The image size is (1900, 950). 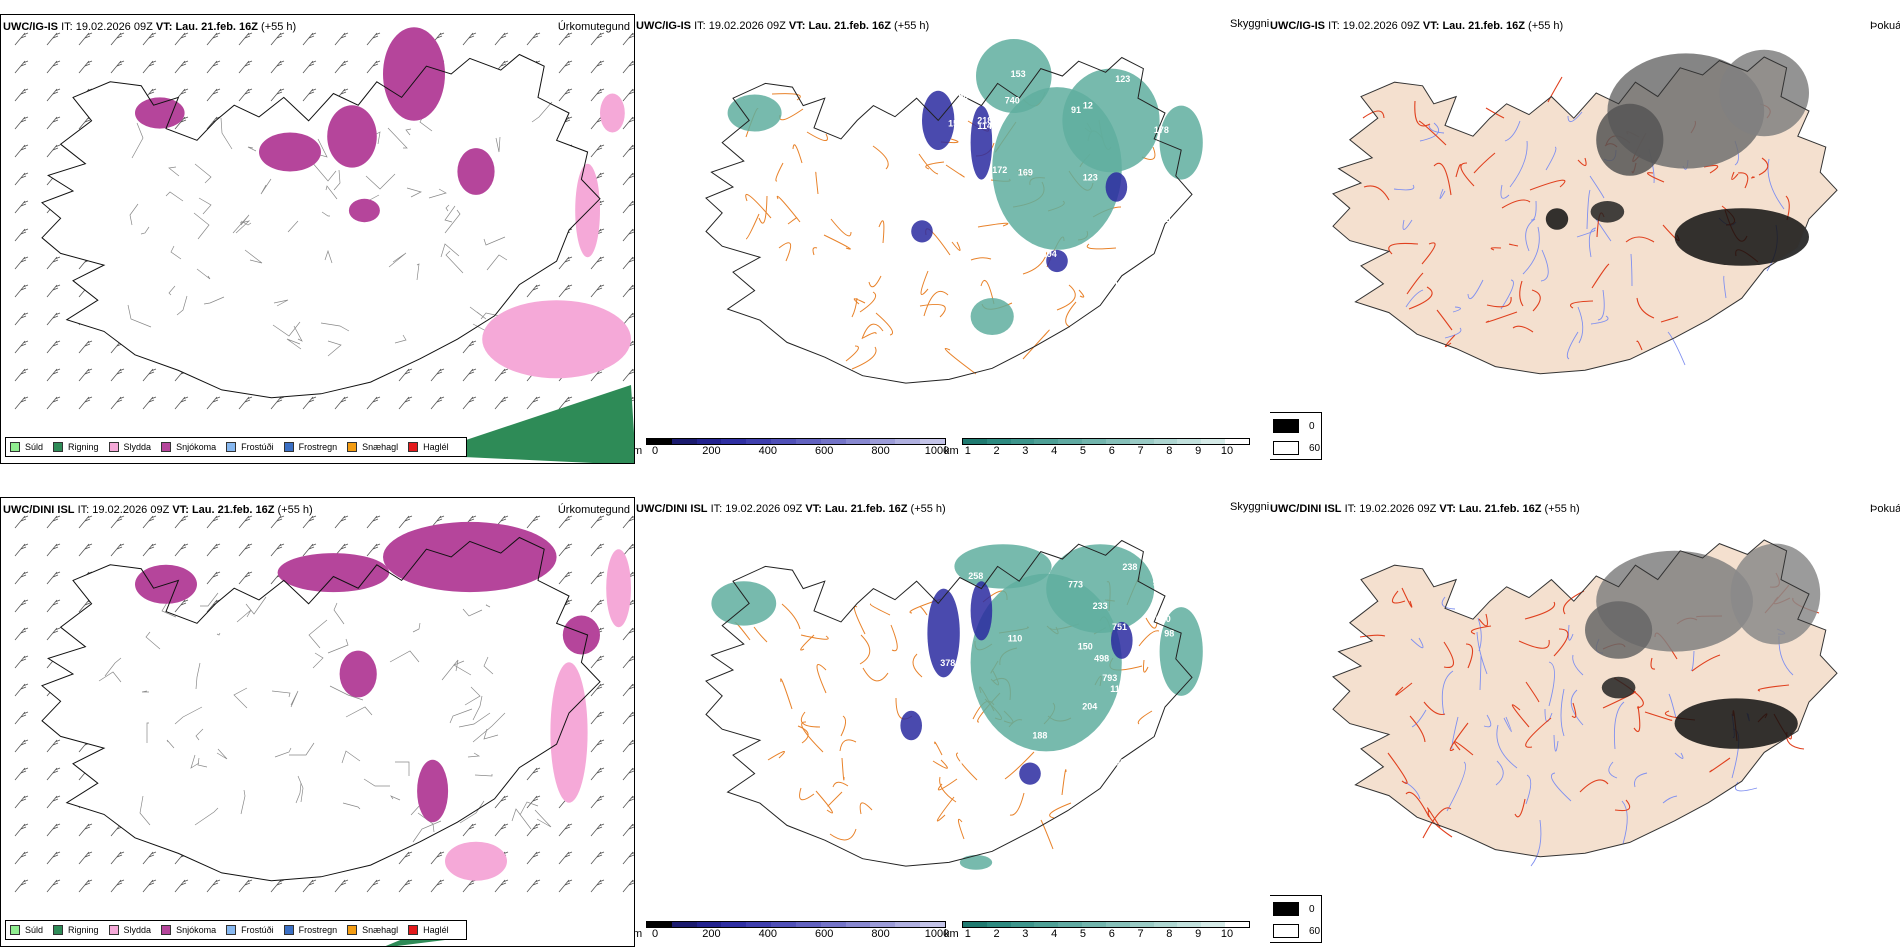 What do you see at coordinates (1296, 448) in the screenshot?
I see `fog-legend-item: 60` at bounding box center [1296, 448].